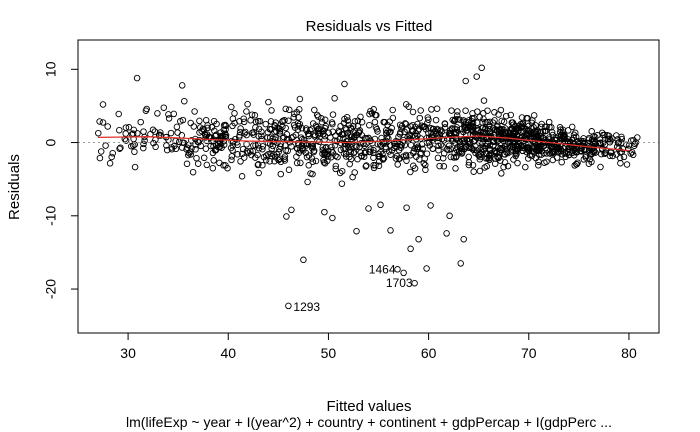 The height and width of the screenshot is (432, 700). What do you see at coordinates (128, 353) in the screenshot?
I see `x-tick-label: 30` at bounding box center [128, 353].